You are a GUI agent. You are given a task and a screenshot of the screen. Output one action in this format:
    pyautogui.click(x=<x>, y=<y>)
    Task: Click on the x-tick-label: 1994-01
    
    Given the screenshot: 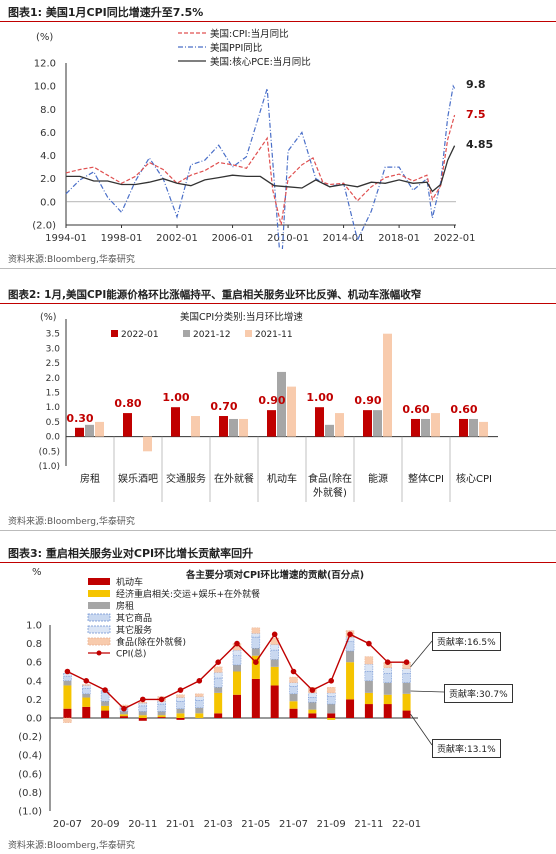 What is the action you would take?
    pyautogui.click(x=66, y=238)
    